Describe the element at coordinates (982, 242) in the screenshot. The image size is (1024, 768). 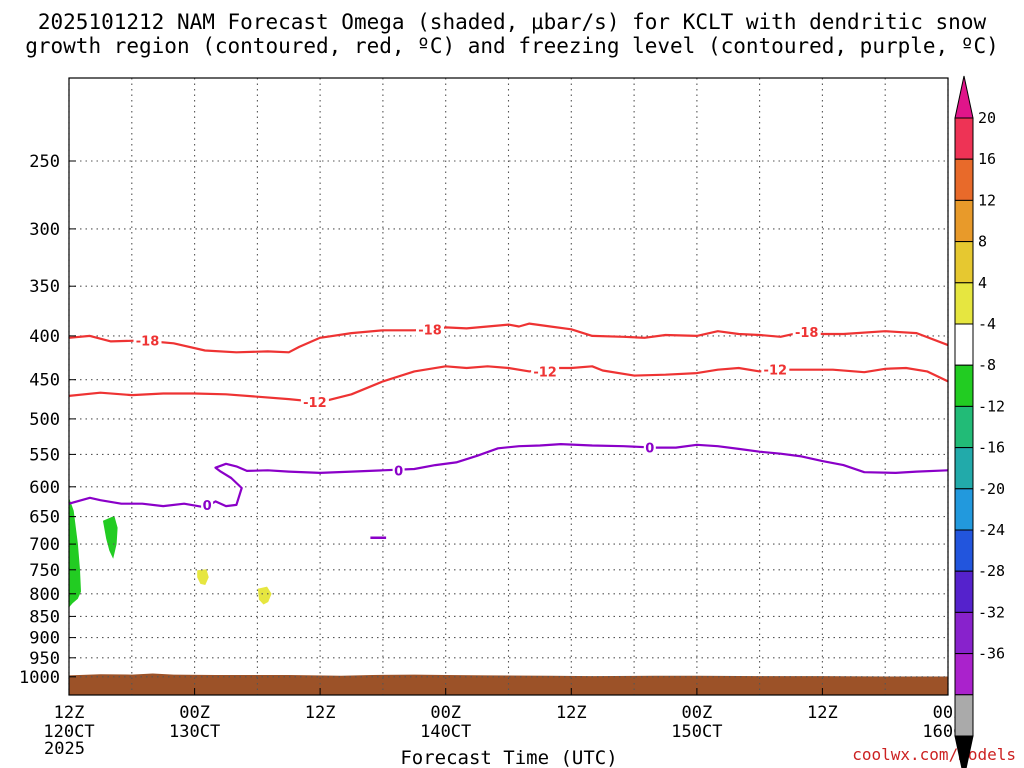
I see `colorbar-label-3: 8` at that location.